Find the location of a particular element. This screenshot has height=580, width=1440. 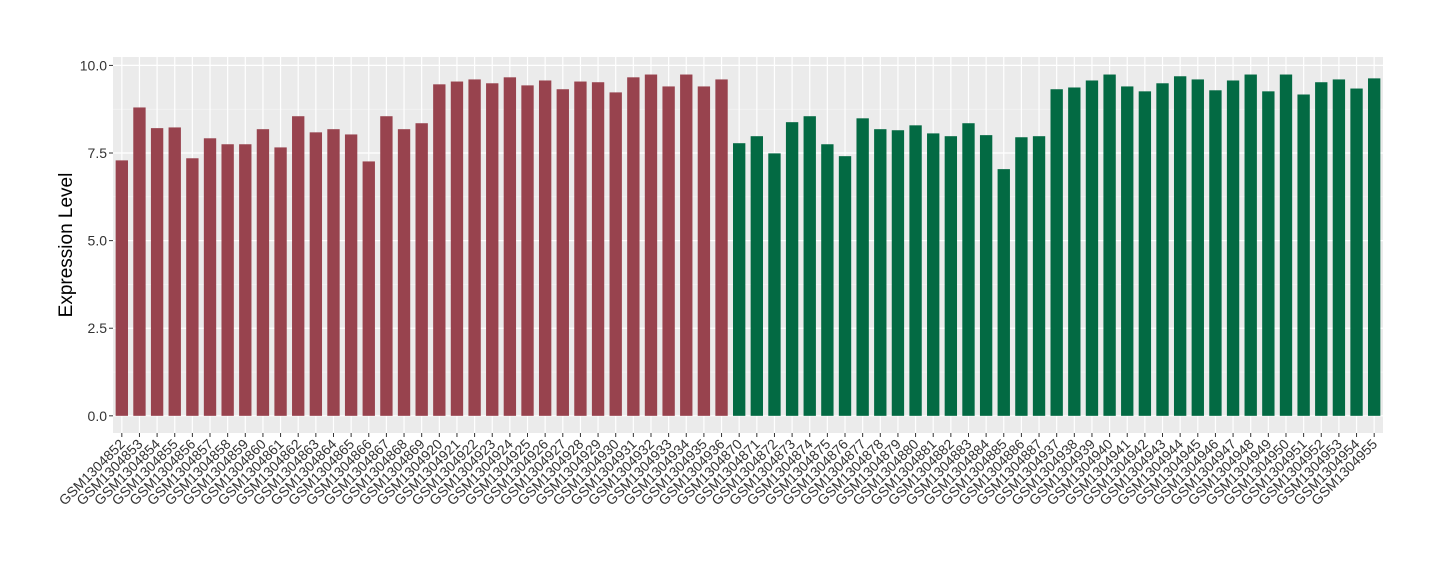

y-tick-label: 2.5 is located at coordinates (98, 328).